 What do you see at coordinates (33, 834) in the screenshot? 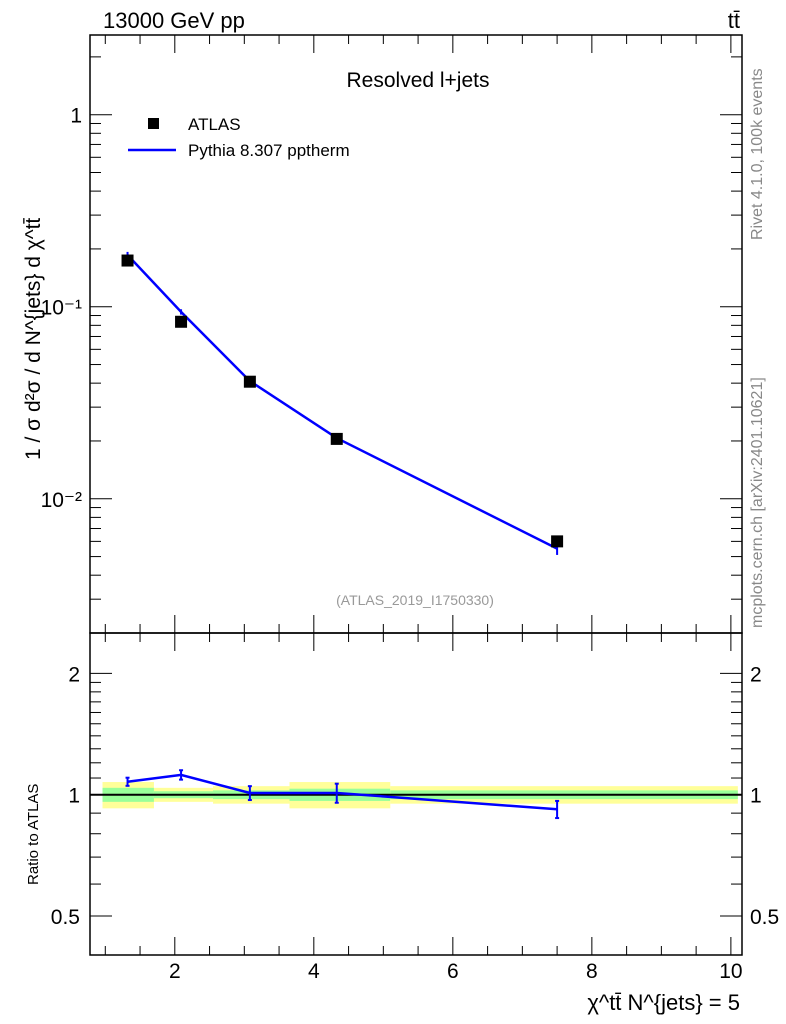
I see `ratio-y-axis-label: Ratio to ATLAS` at bounding box center [33, 834].